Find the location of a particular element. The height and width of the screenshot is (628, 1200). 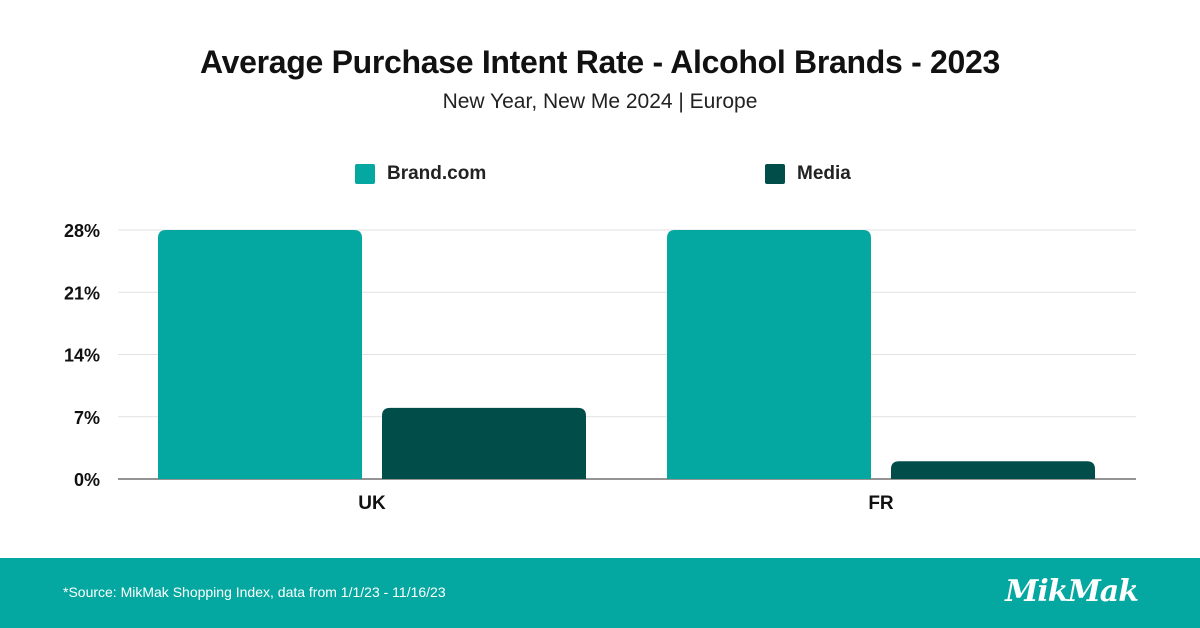

legend-item-brand: Brand.com is located at coordinates (420, 174).